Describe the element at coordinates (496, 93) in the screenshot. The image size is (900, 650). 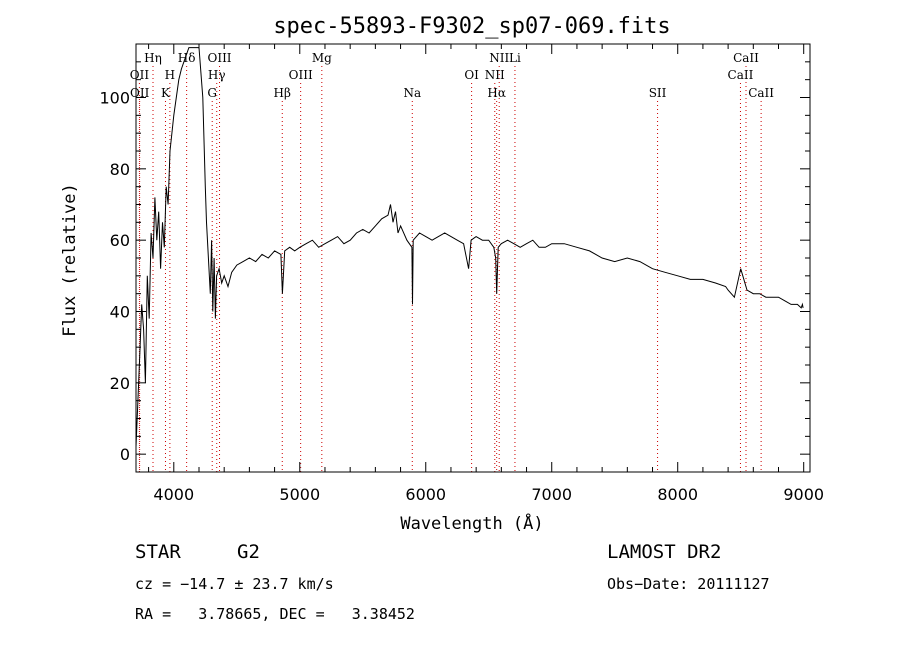
I see `line-marker-label: Hα` at that location.